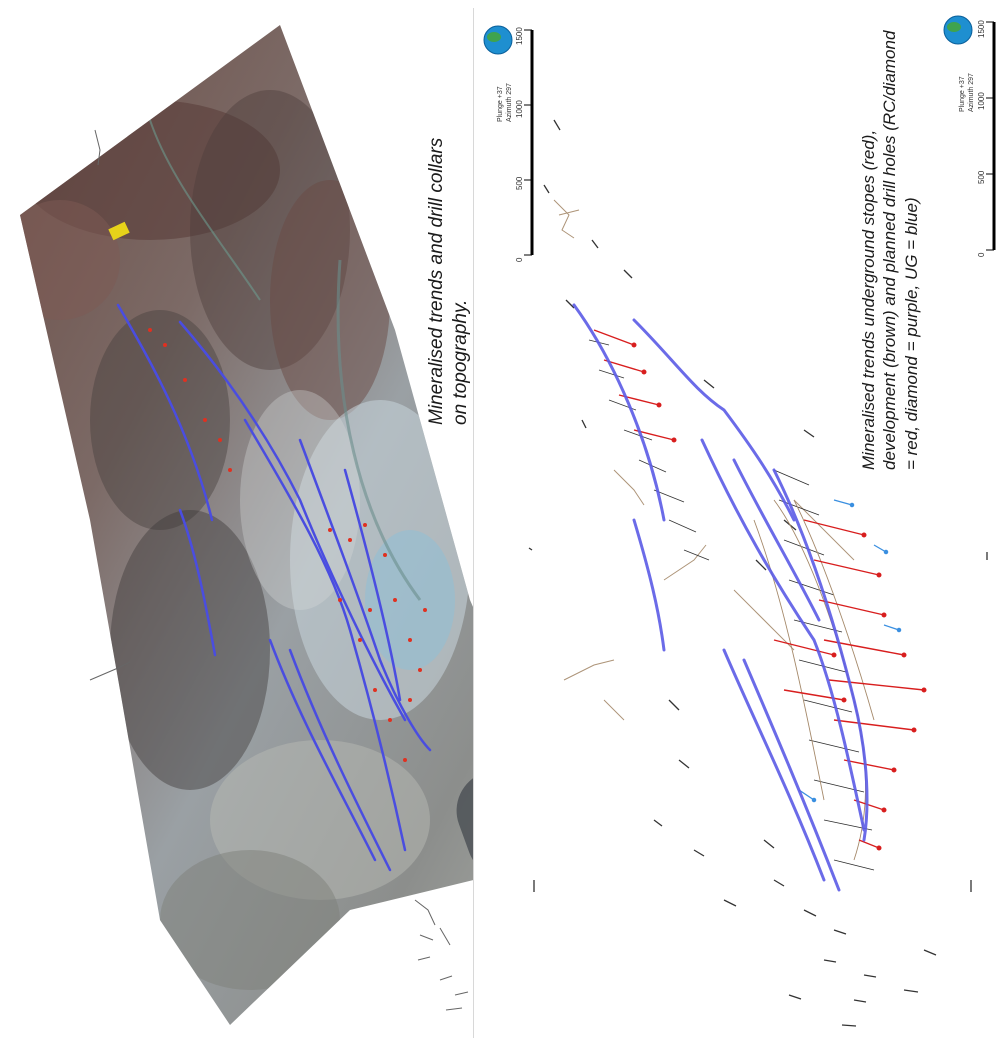 This screenshot has height=1046, width=1001. What do you see at coordinates (519, 183) in the screenshot?
I see `left-scale-500: 500` at bounding box center [519, 183].